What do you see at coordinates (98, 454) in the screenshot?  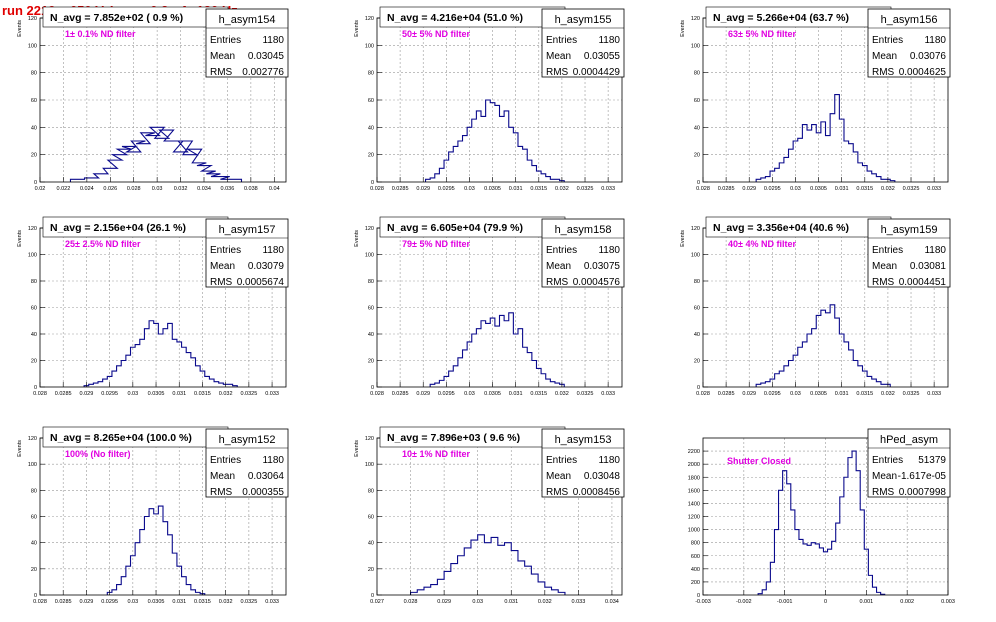 I see `filter-note: 100% (No filter)` at bounding box center [98, 454].